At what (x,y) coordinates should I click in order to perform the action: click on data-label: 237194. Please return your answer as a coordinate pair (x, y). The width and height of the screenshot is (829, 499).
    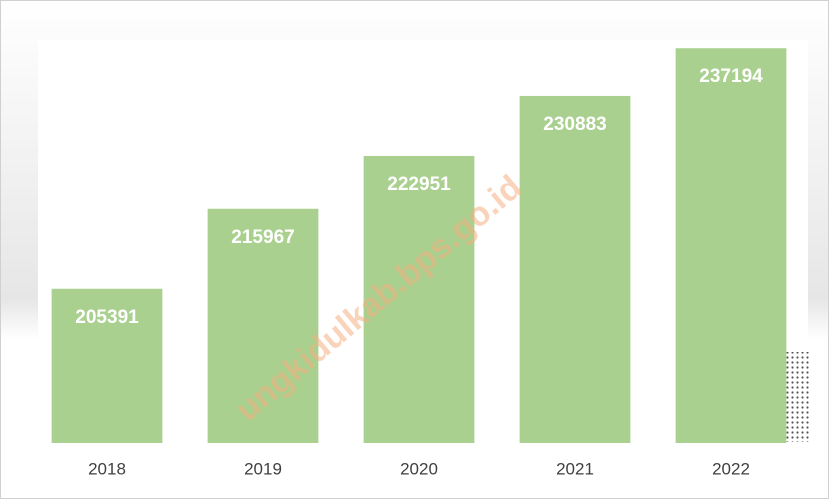
    Looking at the image, I should click on (731, 76).